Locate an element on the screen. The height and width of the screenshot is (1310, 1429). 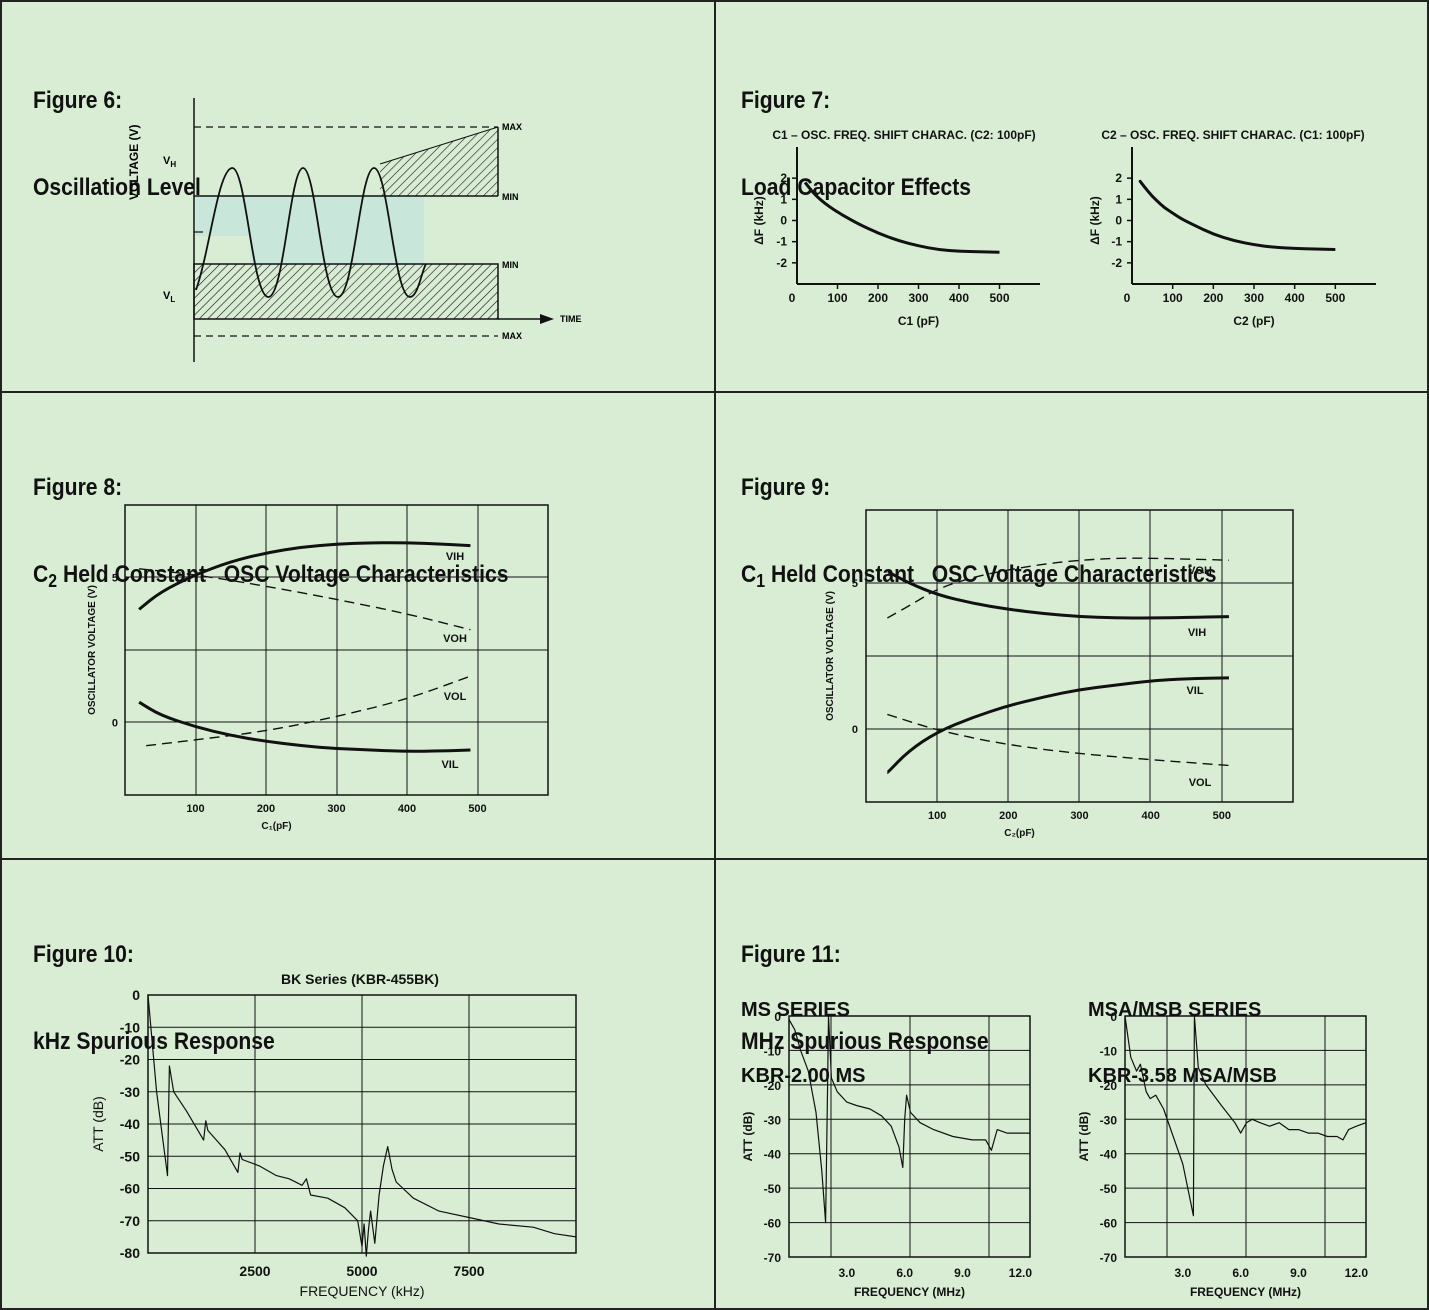
fig7a-ylabel: ΔF (kHz) is located at coordinates (759, 220).